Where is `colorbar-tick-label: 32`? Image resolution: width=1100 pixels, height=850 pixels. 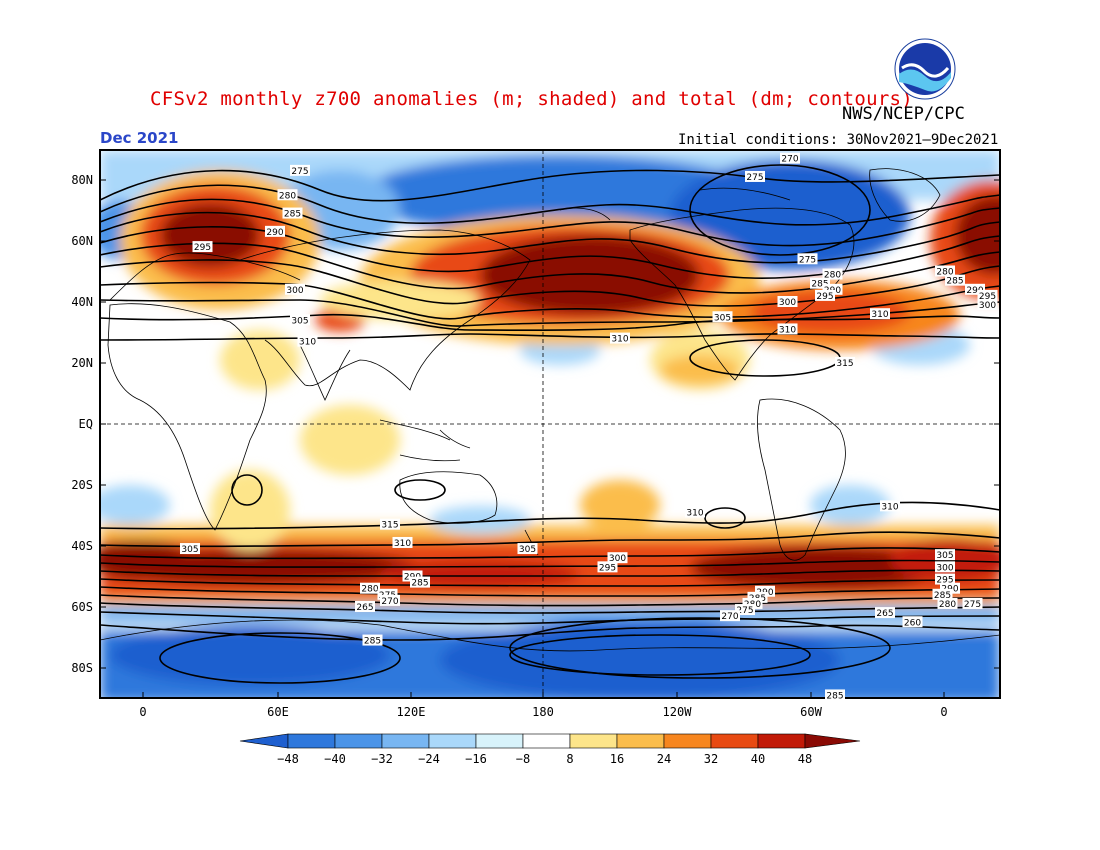
colorbar-tick-label: 32 is located at coordinates (711, 759).